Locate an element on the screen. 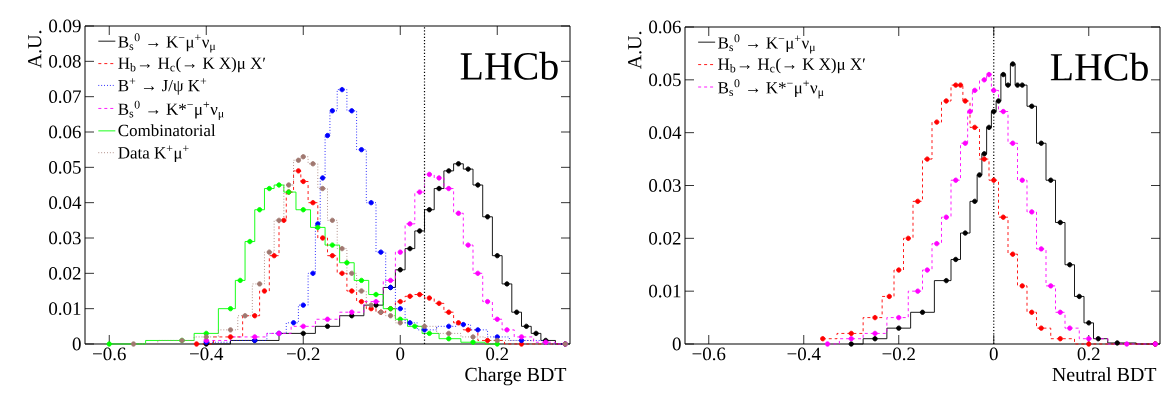  legend-label: Combinatorial is located at coordinates (167, 130).